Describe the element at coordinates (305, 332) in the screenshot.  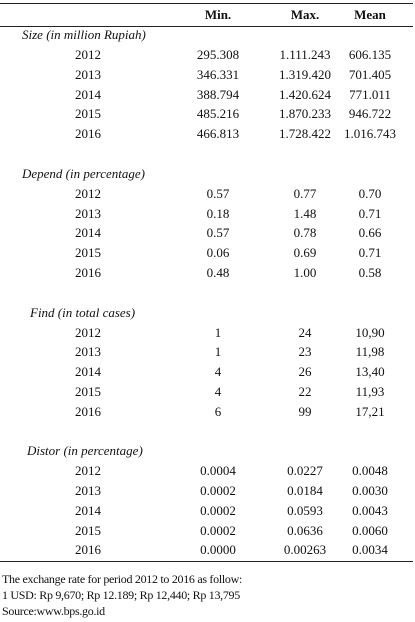
I see `cell: 24` at that location.